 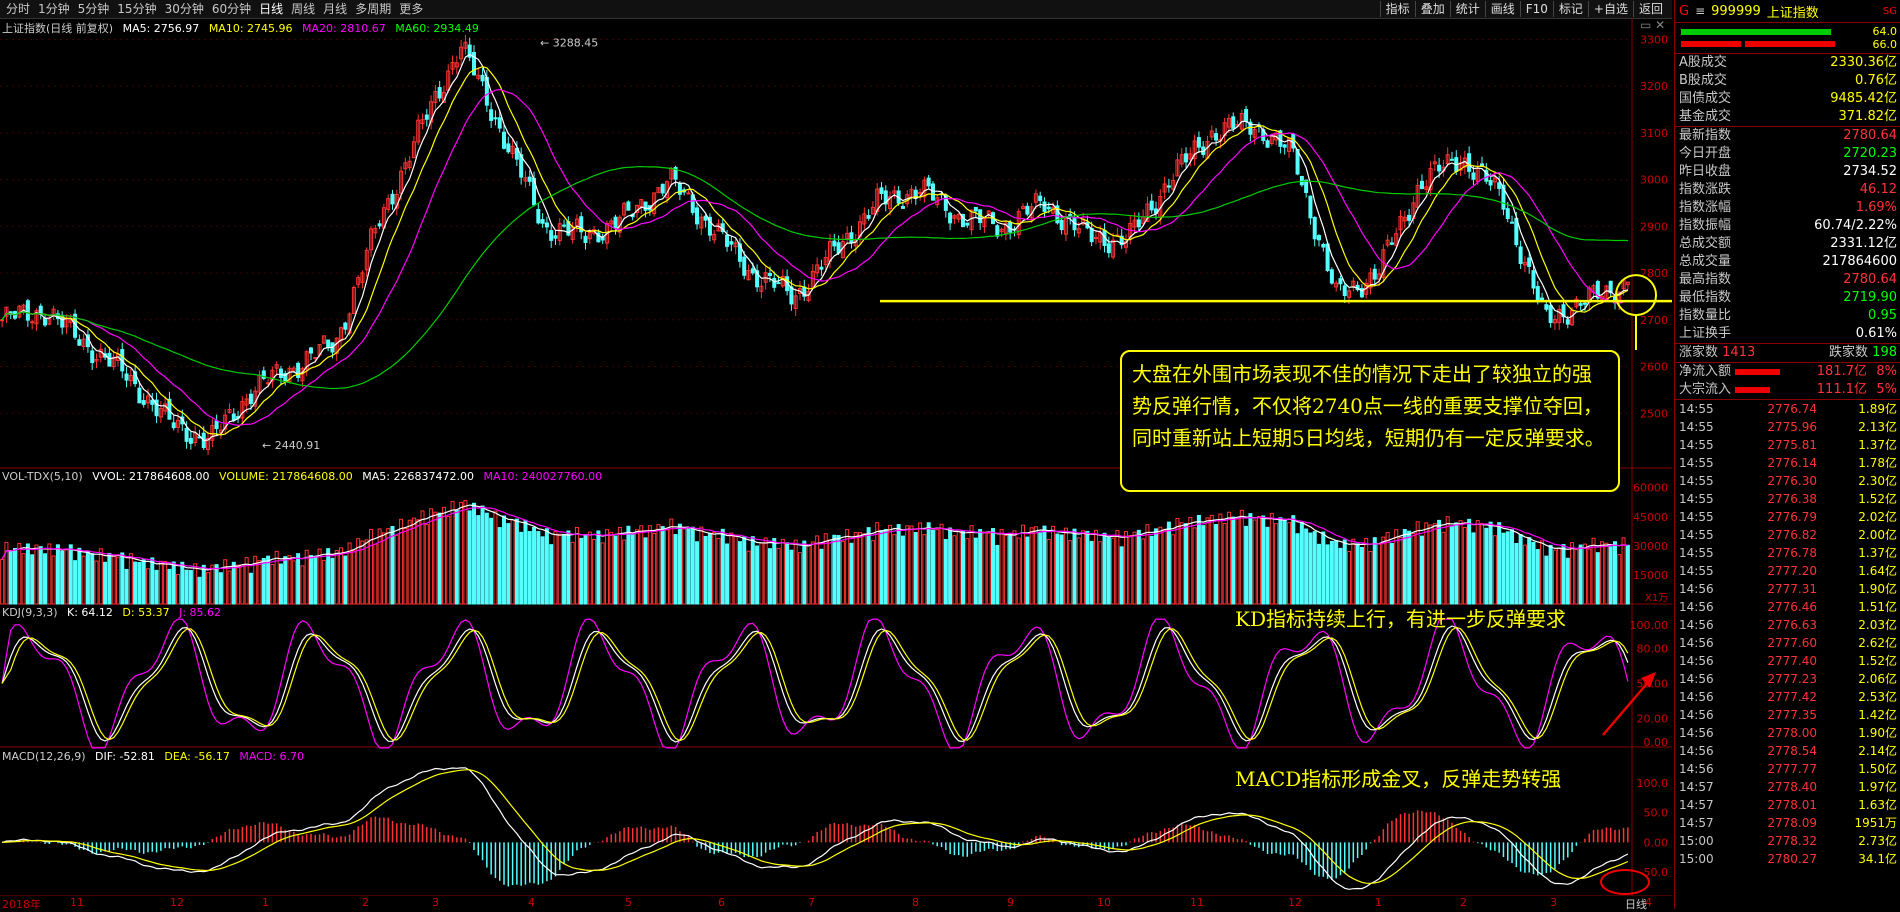 I want to click on flow-row: 净流入额 181.7亿 8%, so click(x=1787, y=372).